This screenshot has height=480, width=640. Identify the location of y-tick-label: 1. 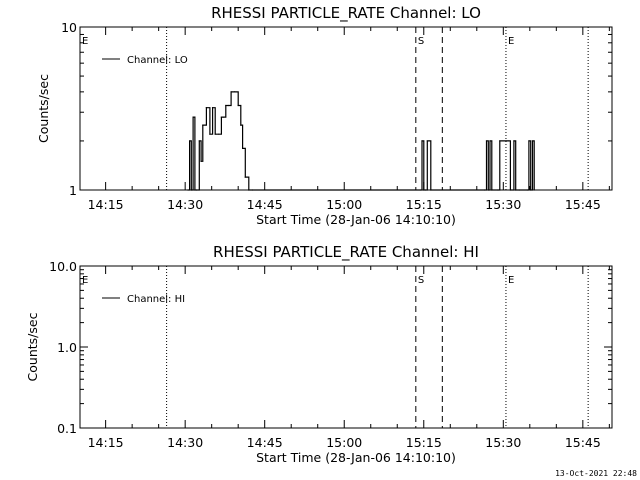
(73, 190).